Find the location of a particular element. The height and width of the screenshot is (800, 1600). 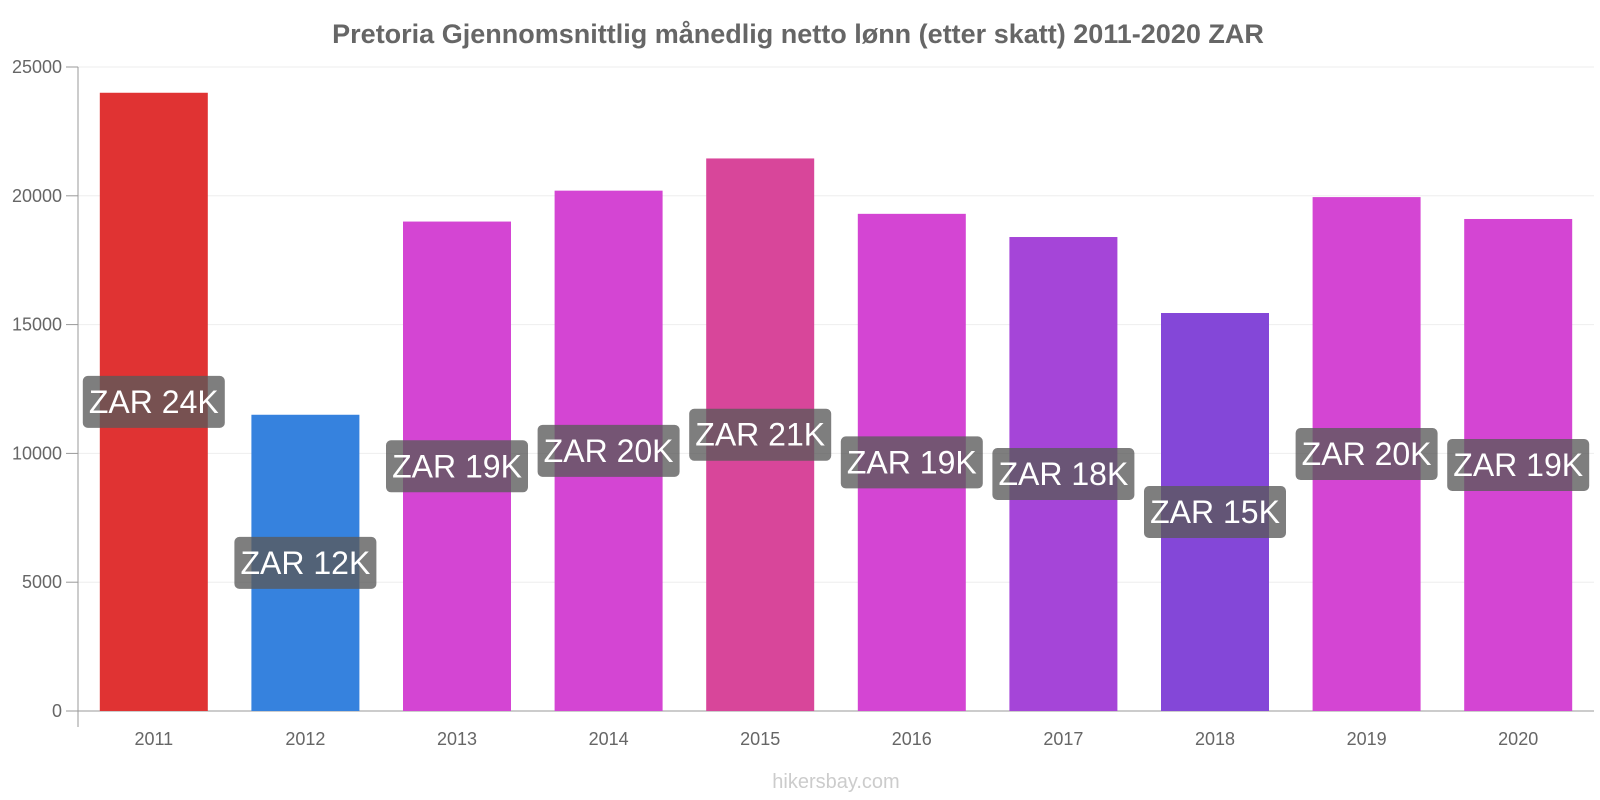

y-tick-label: 25000 is located at coordinates (37, 67).